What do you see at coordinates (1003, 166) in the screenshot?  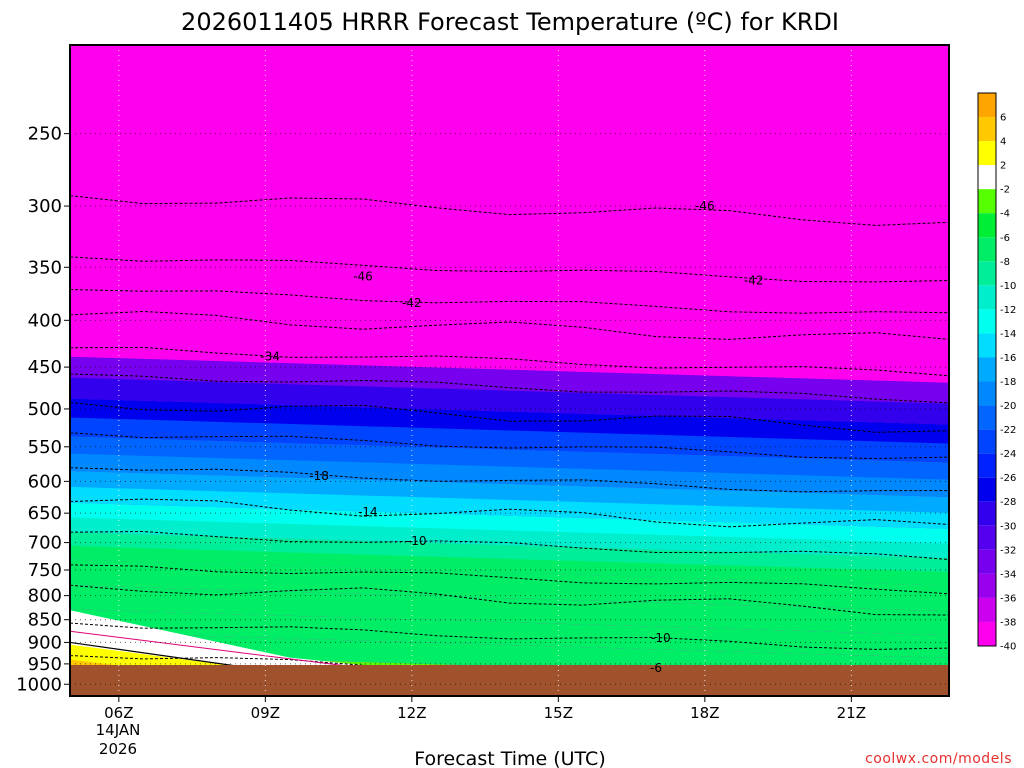 I see `colorbar-label: 2` at bounding box center [1003, 166].